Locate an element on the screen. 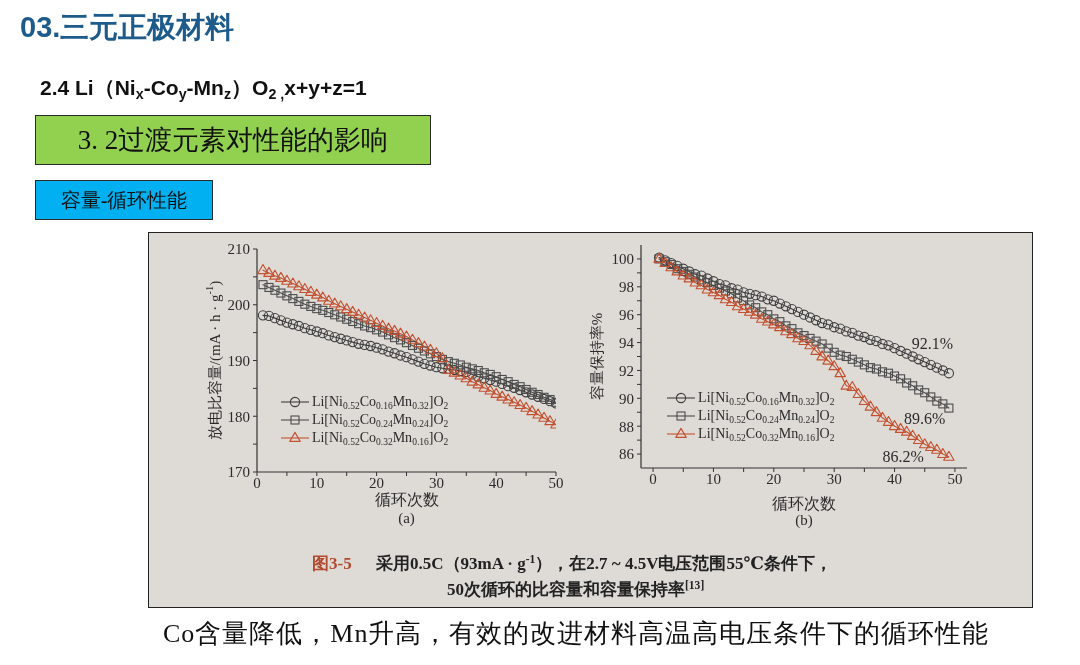  y-tick-label: 210 is located at coordinates (238, 249).